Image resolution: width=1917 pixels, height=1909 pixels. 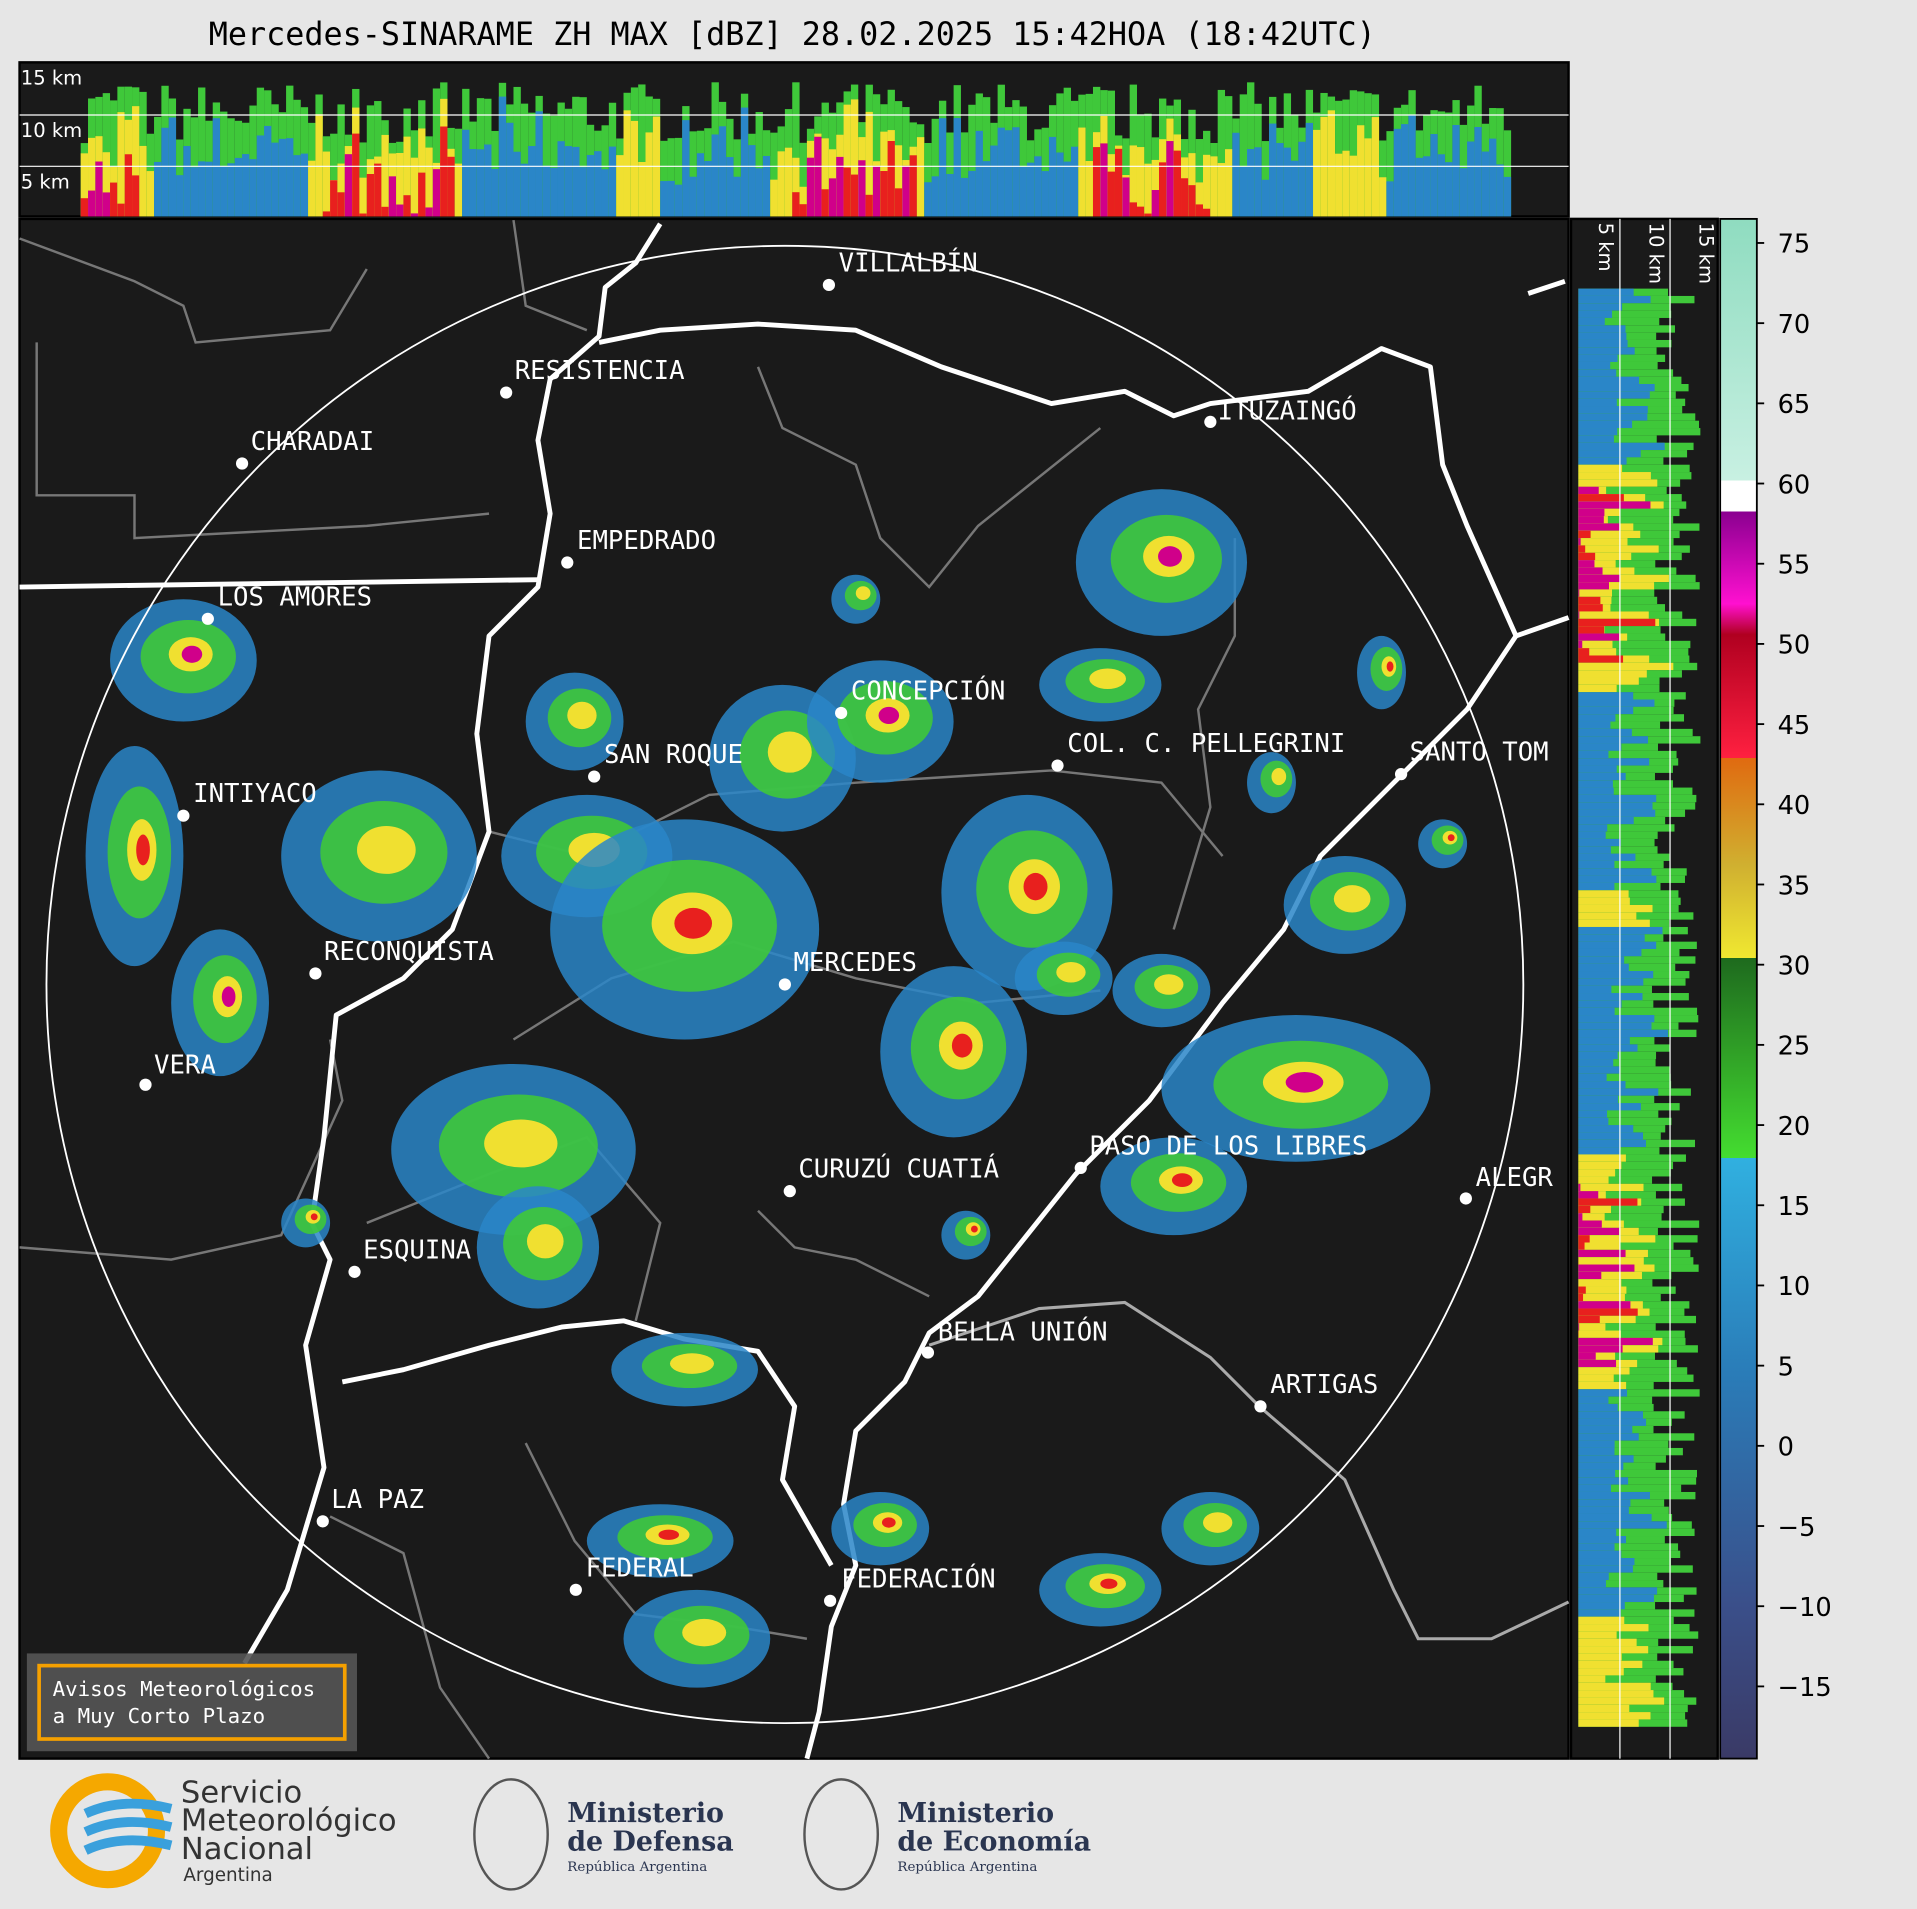 What do you see at coordinates (1805, 1688) in the screenshot?
I see `colorbar-tick-label: −15` at bounding box center [1805, 1688].